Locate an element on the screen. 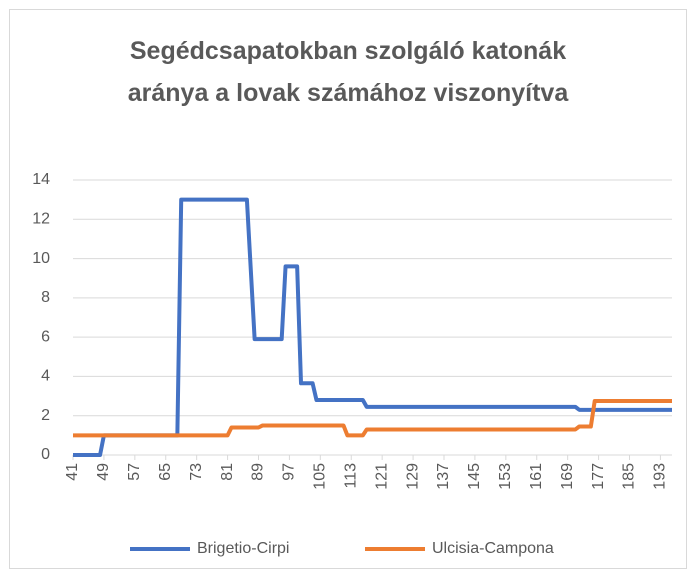 The image size is (697, 578). x-tick-label: 161 is located at coordinates (536, 476).